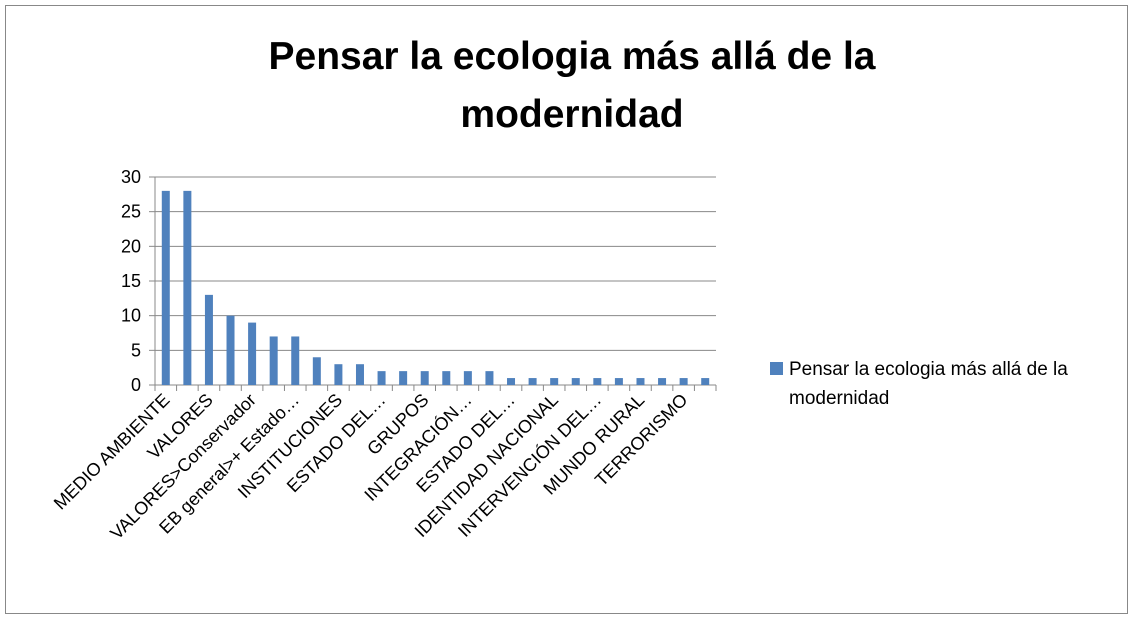  Describe the element at coordinates (131, 212) in the screenshot. I see `y-tick-label: 25` at that location.